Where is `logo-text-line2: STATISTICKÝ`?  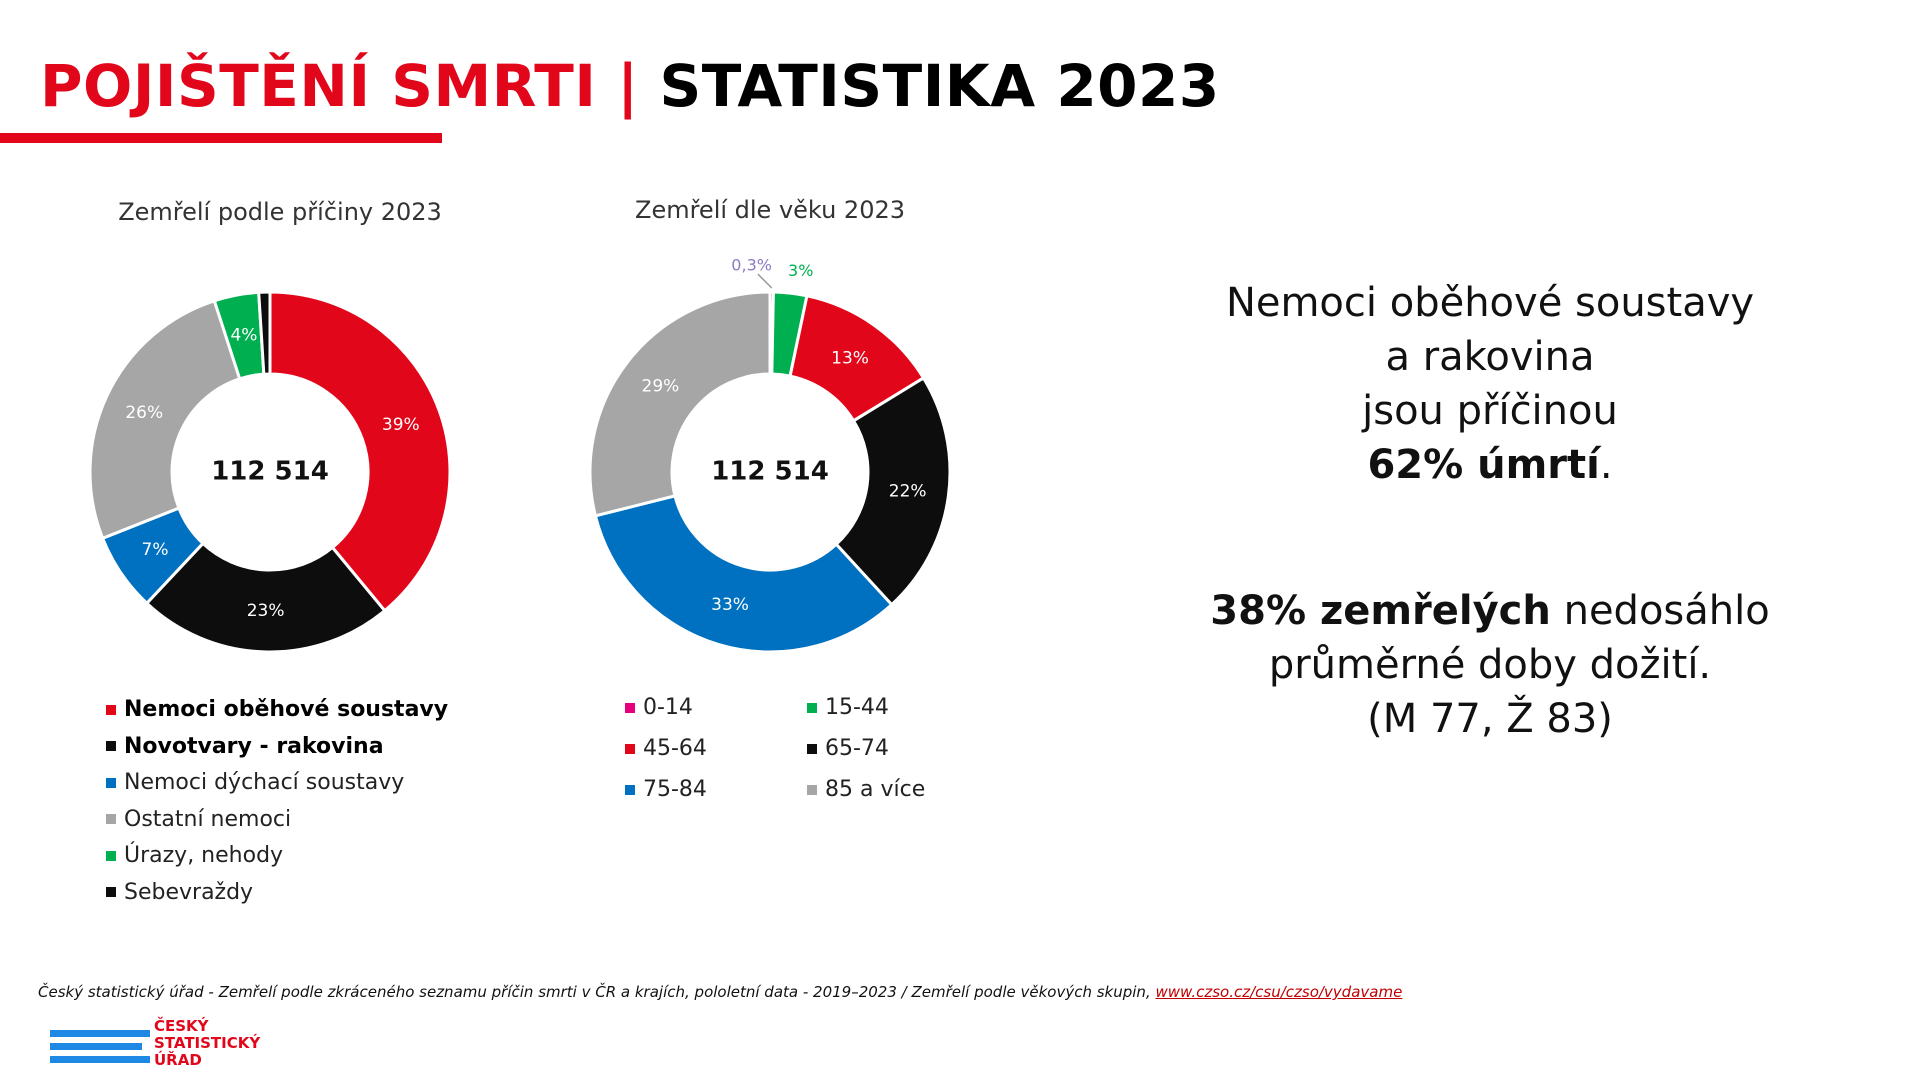
logo-text-line2: STATISTICKÝ is located at coordinates (207, 1043).